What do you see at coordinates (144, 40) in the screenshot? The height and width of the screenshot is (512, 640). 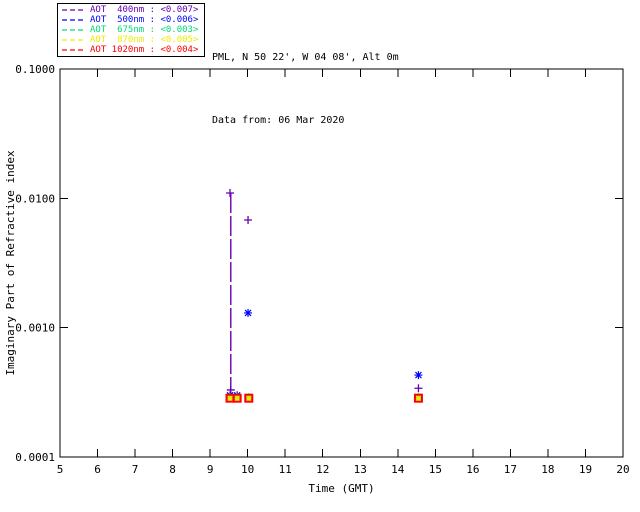 I see `legend-label: AOT 870nm : <0.005>` at bounding box center [144, 40].